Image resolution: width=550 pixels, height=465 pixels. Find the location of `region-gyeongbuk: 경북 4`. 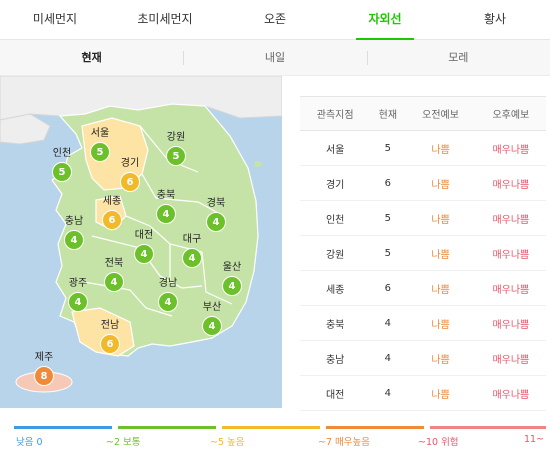

region-gyeongbuk: 경북 4 is located at coordinates (216, 215).